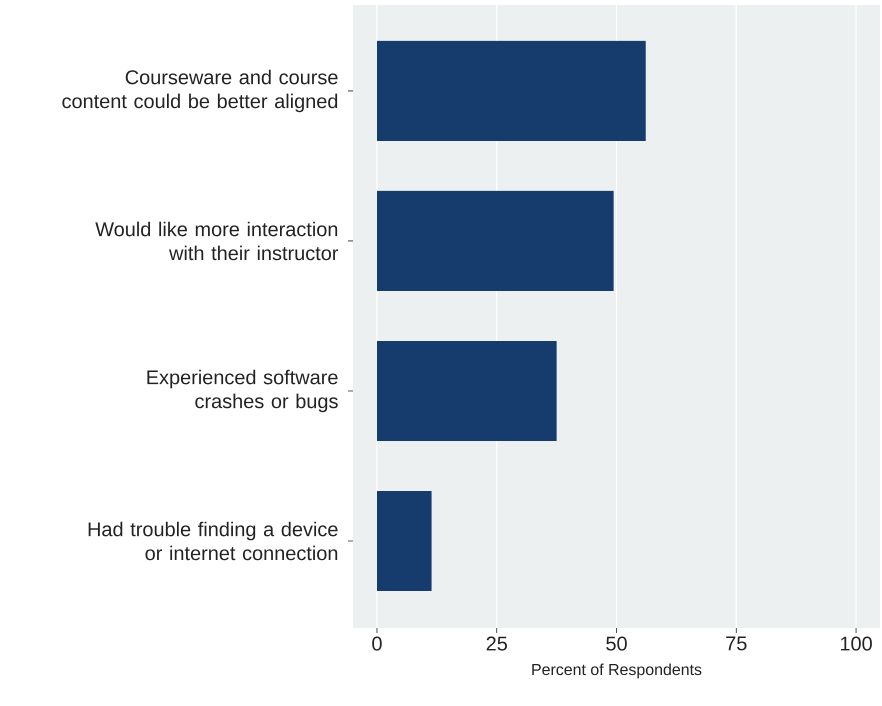 Image resolution: width=882 pixels, height=706 pixels. Describe the element at coordinates (213, 541) in the screenshot. I see `y-tick-label: Had trouble finding a device or internet connection` at that location.